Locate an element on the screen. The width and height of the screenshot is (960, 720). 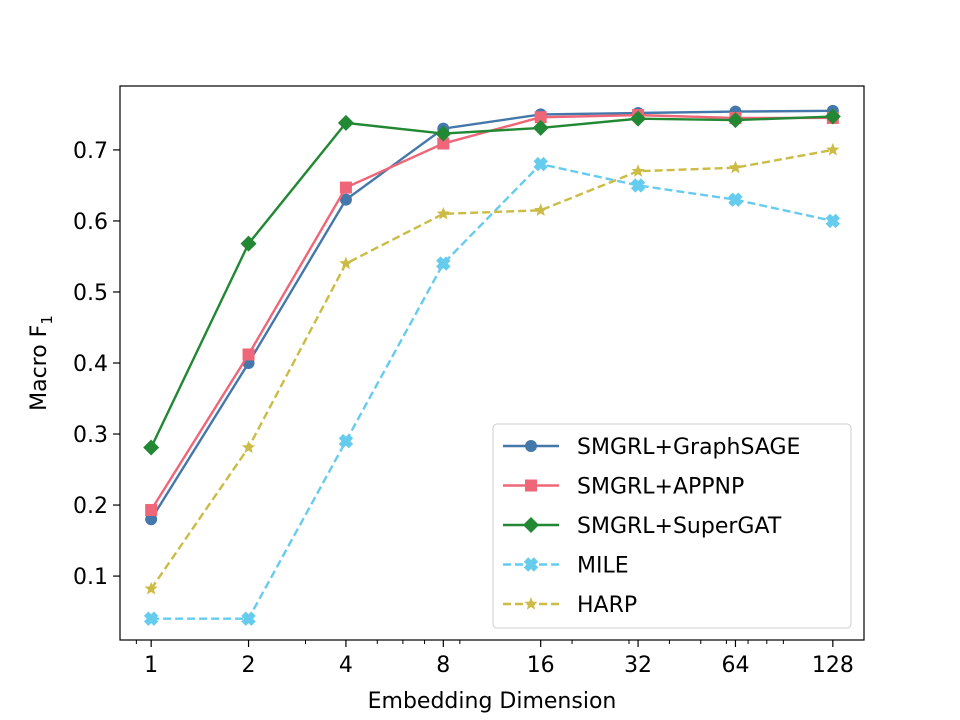
legend-item: MILE is located at coordinates (566, 566).